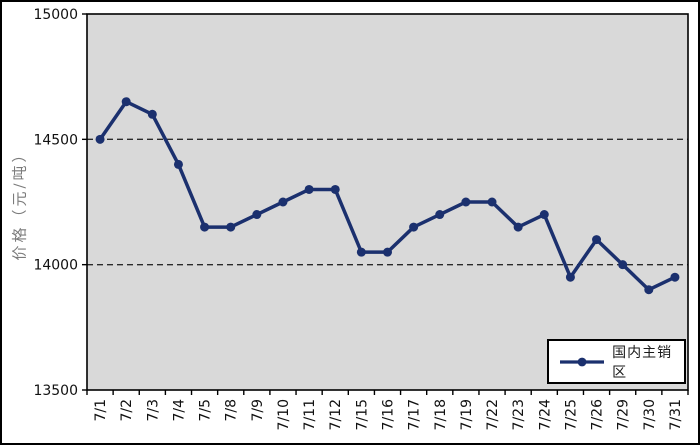  Describe the element at coordinates (642, 362) in the screenshot. I see `legend-series-label: 国内主销区` at that location.